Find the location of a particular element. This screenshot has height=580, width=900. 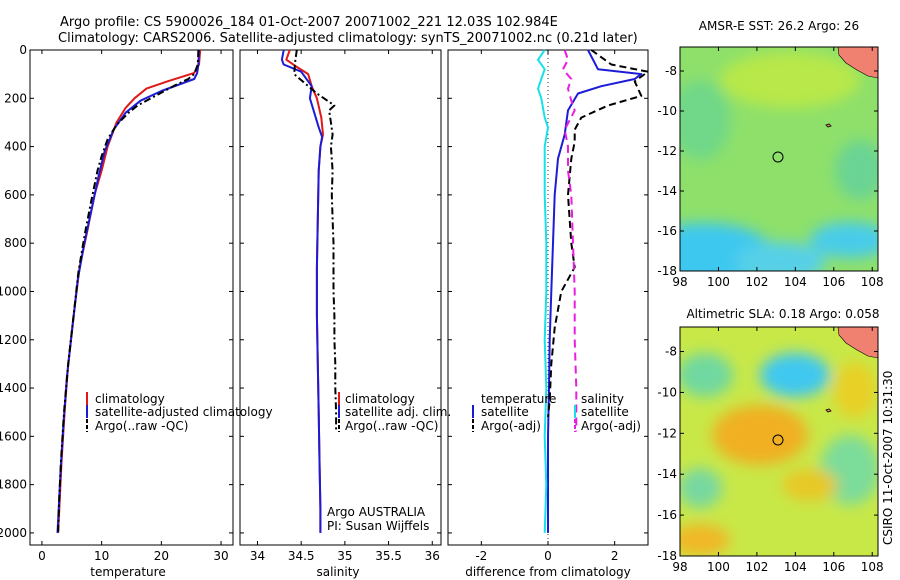

sst-map-frame is located at coordinates (779, 159).